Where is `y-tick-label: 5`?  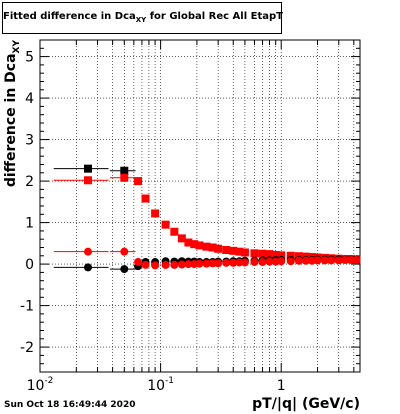 y-tick-label: 5 is located at coordinates (29, 58).